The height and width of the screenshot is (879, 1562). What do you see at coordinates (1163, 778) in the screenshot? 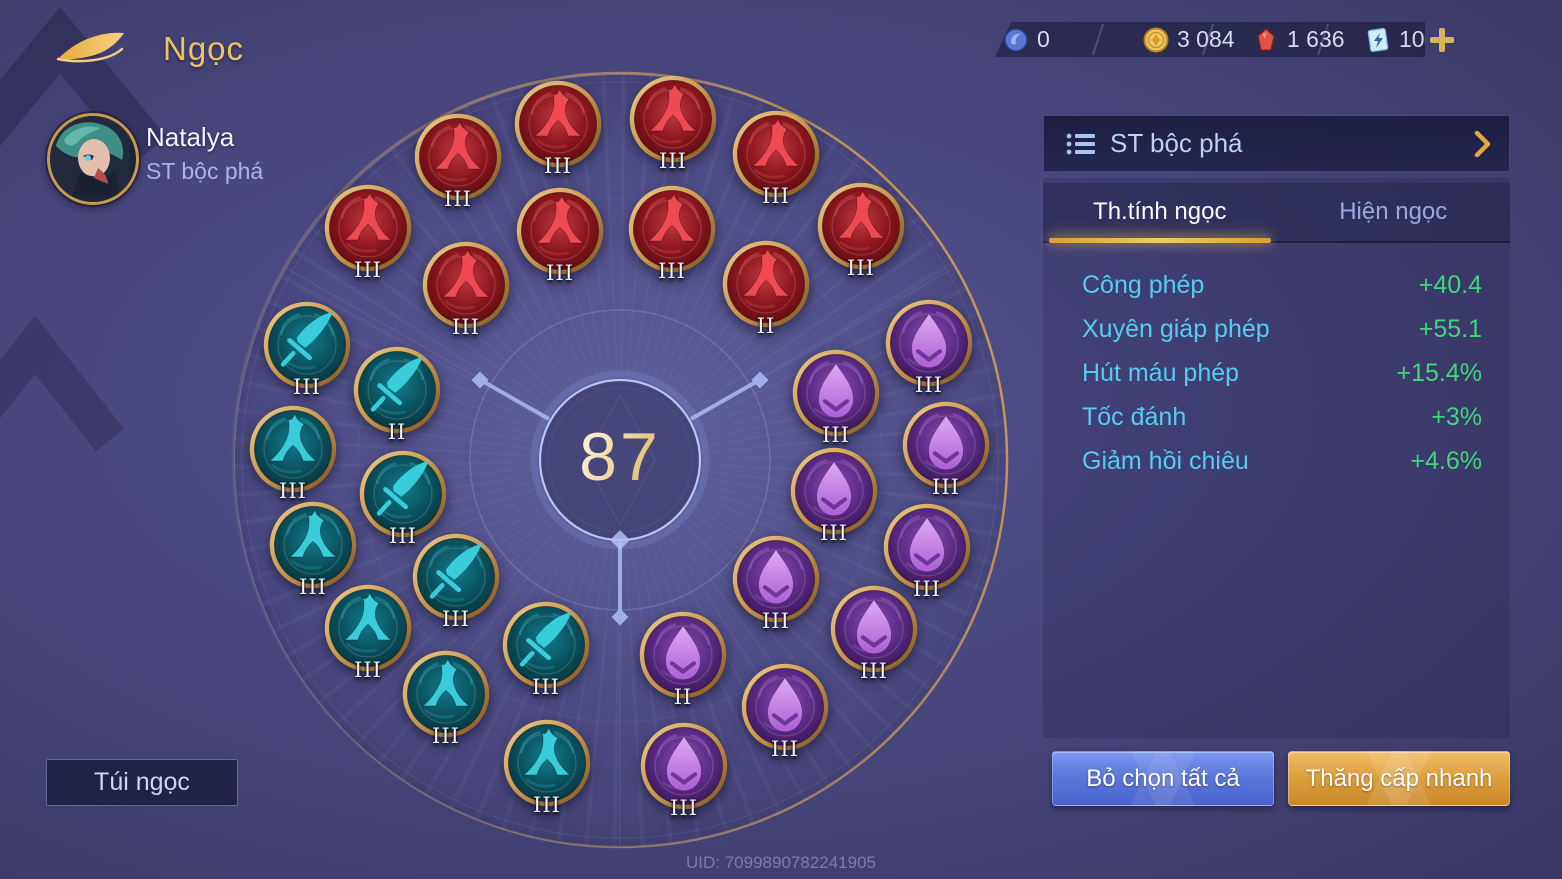
I see `deselect-all-button: Bỏ chọn tất cả` at bounding box center [1163, 778].